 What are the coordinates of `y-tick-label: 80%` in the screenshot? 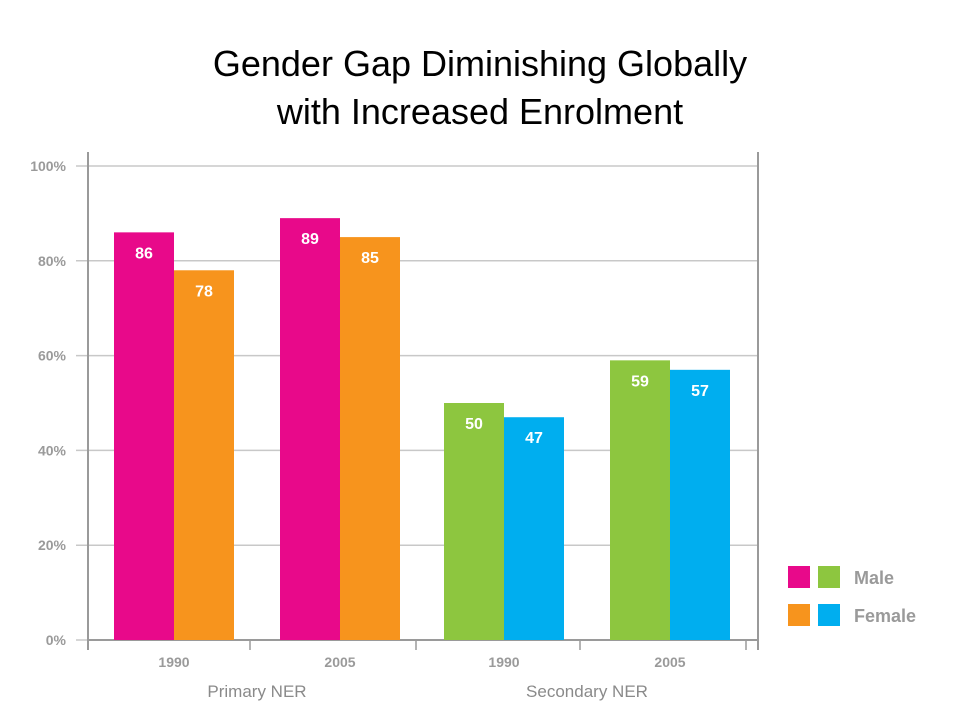 It's located at (52, 261).